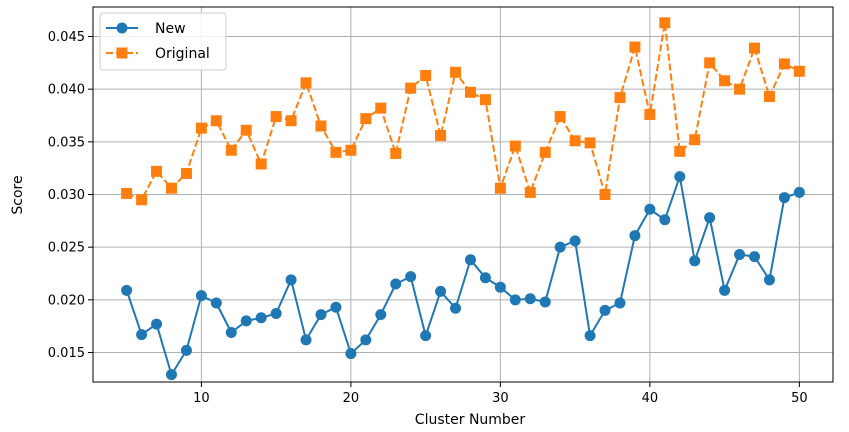 The image size is (849, 432). What do you see at coordinates (66, 248) in the screenshot?
I see `y-tick-label: 0.025` at bounding box center [66, 248].